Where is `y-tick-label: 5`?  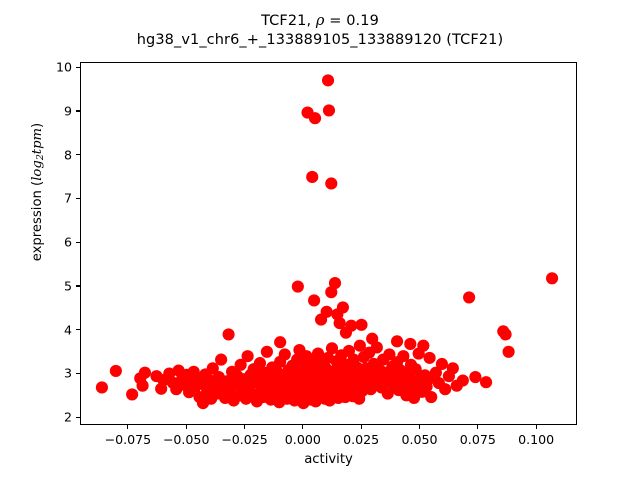 y-tick-label: 5 is located at coordinates (67, 286).